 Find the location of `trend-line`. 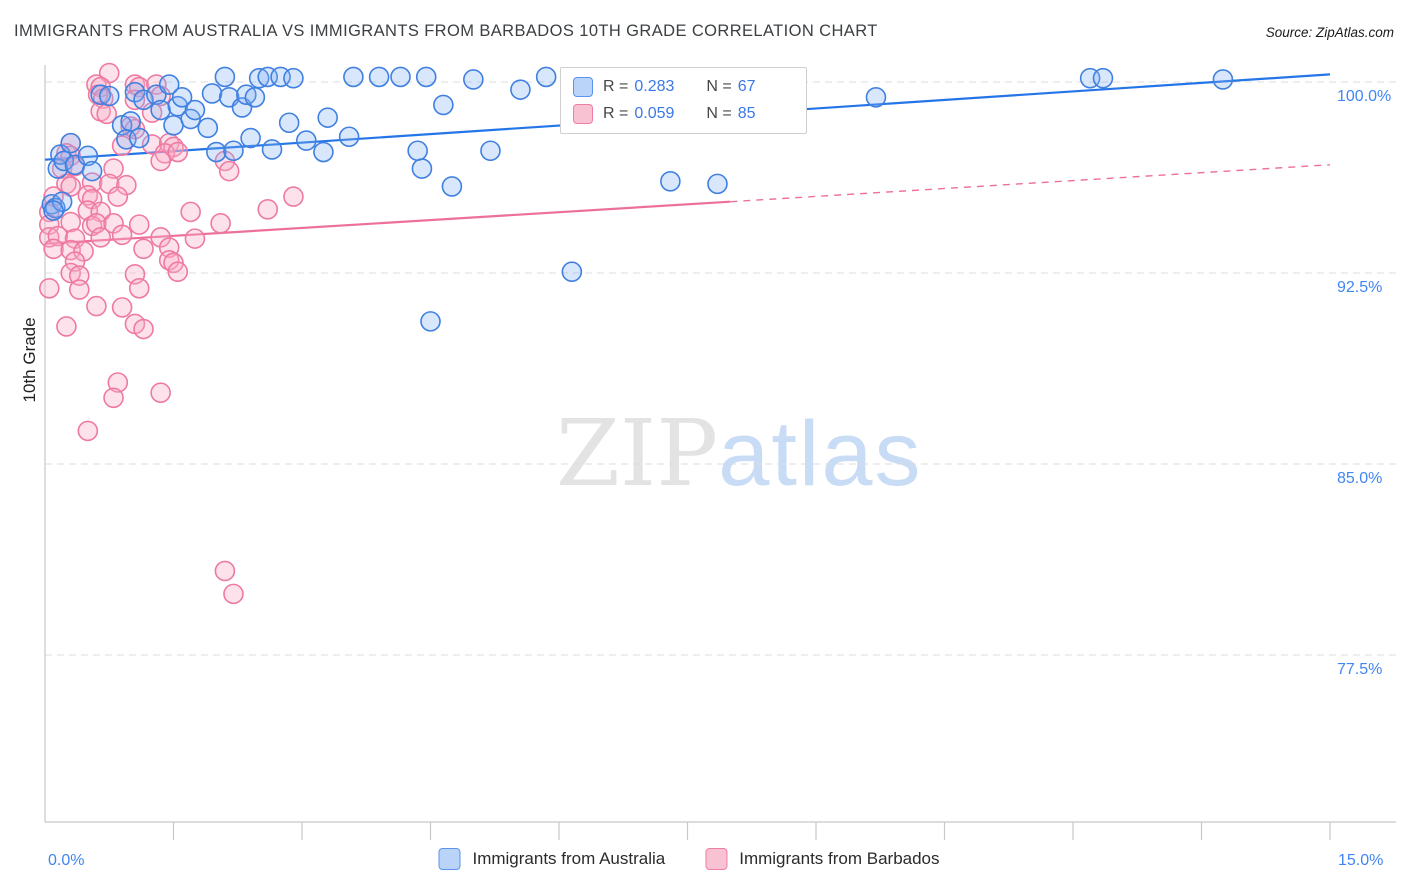

trend-line is located at coordinates (387, 222).